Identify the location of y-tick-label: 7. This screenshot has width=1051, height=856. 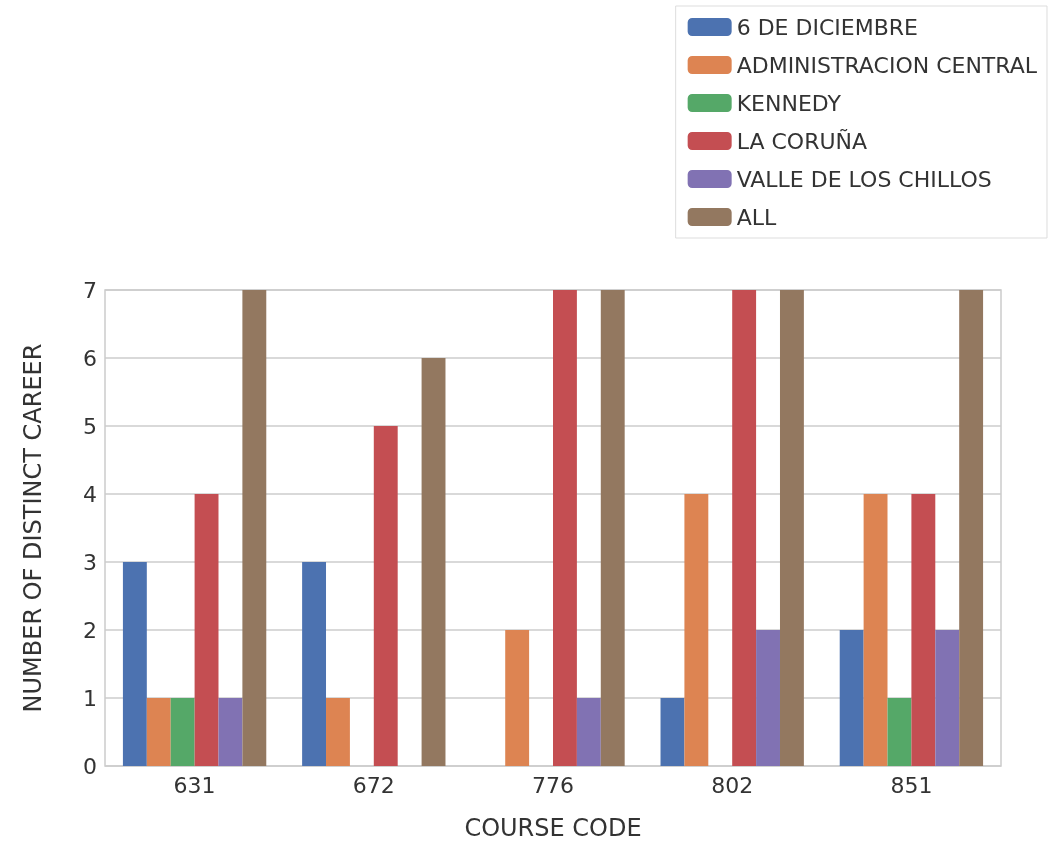
(90, 290).